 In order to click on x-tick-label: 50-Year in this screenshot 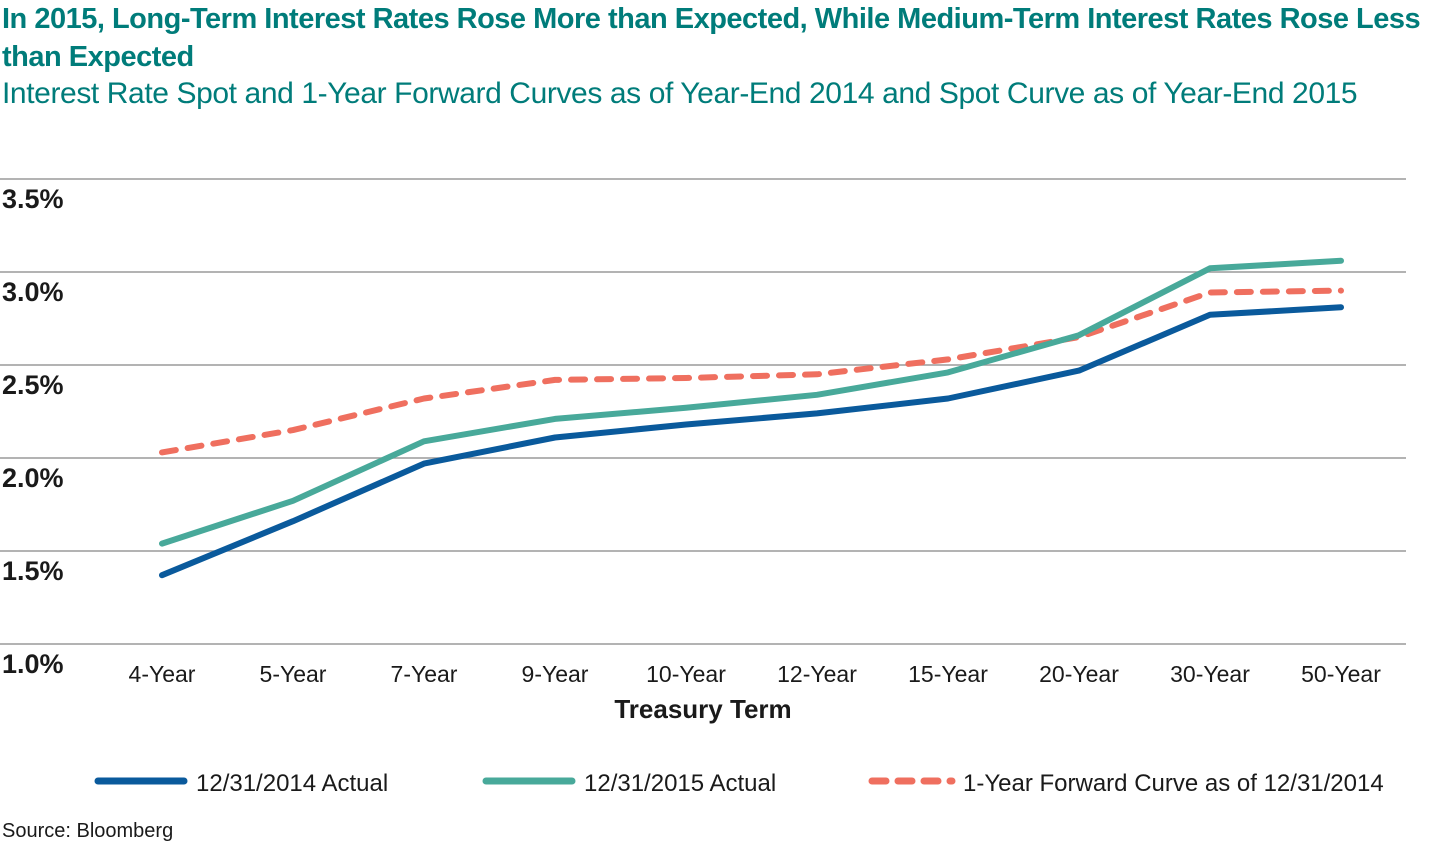, I will do `click(1341, 674)`.